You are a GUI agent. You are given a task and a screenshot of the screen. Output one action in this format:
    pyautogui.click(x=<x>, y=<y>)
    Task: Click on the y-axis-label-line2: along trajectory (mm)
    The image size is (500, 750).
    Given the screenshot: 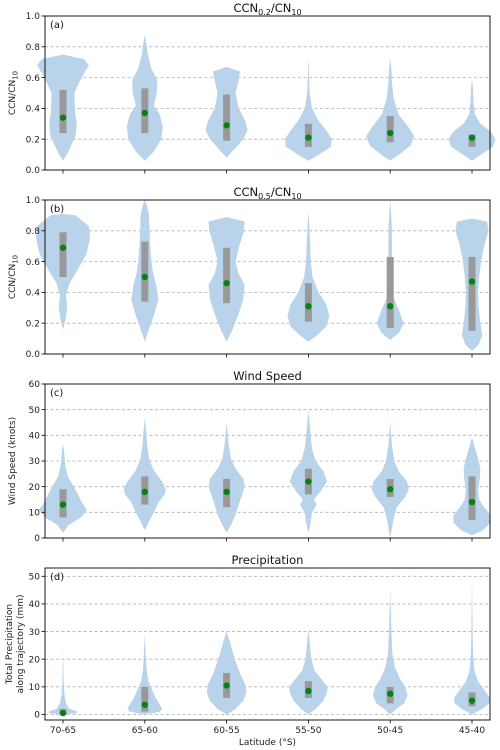 What is the action you would take?
    pyautogui.click(x=21, y=643)
    